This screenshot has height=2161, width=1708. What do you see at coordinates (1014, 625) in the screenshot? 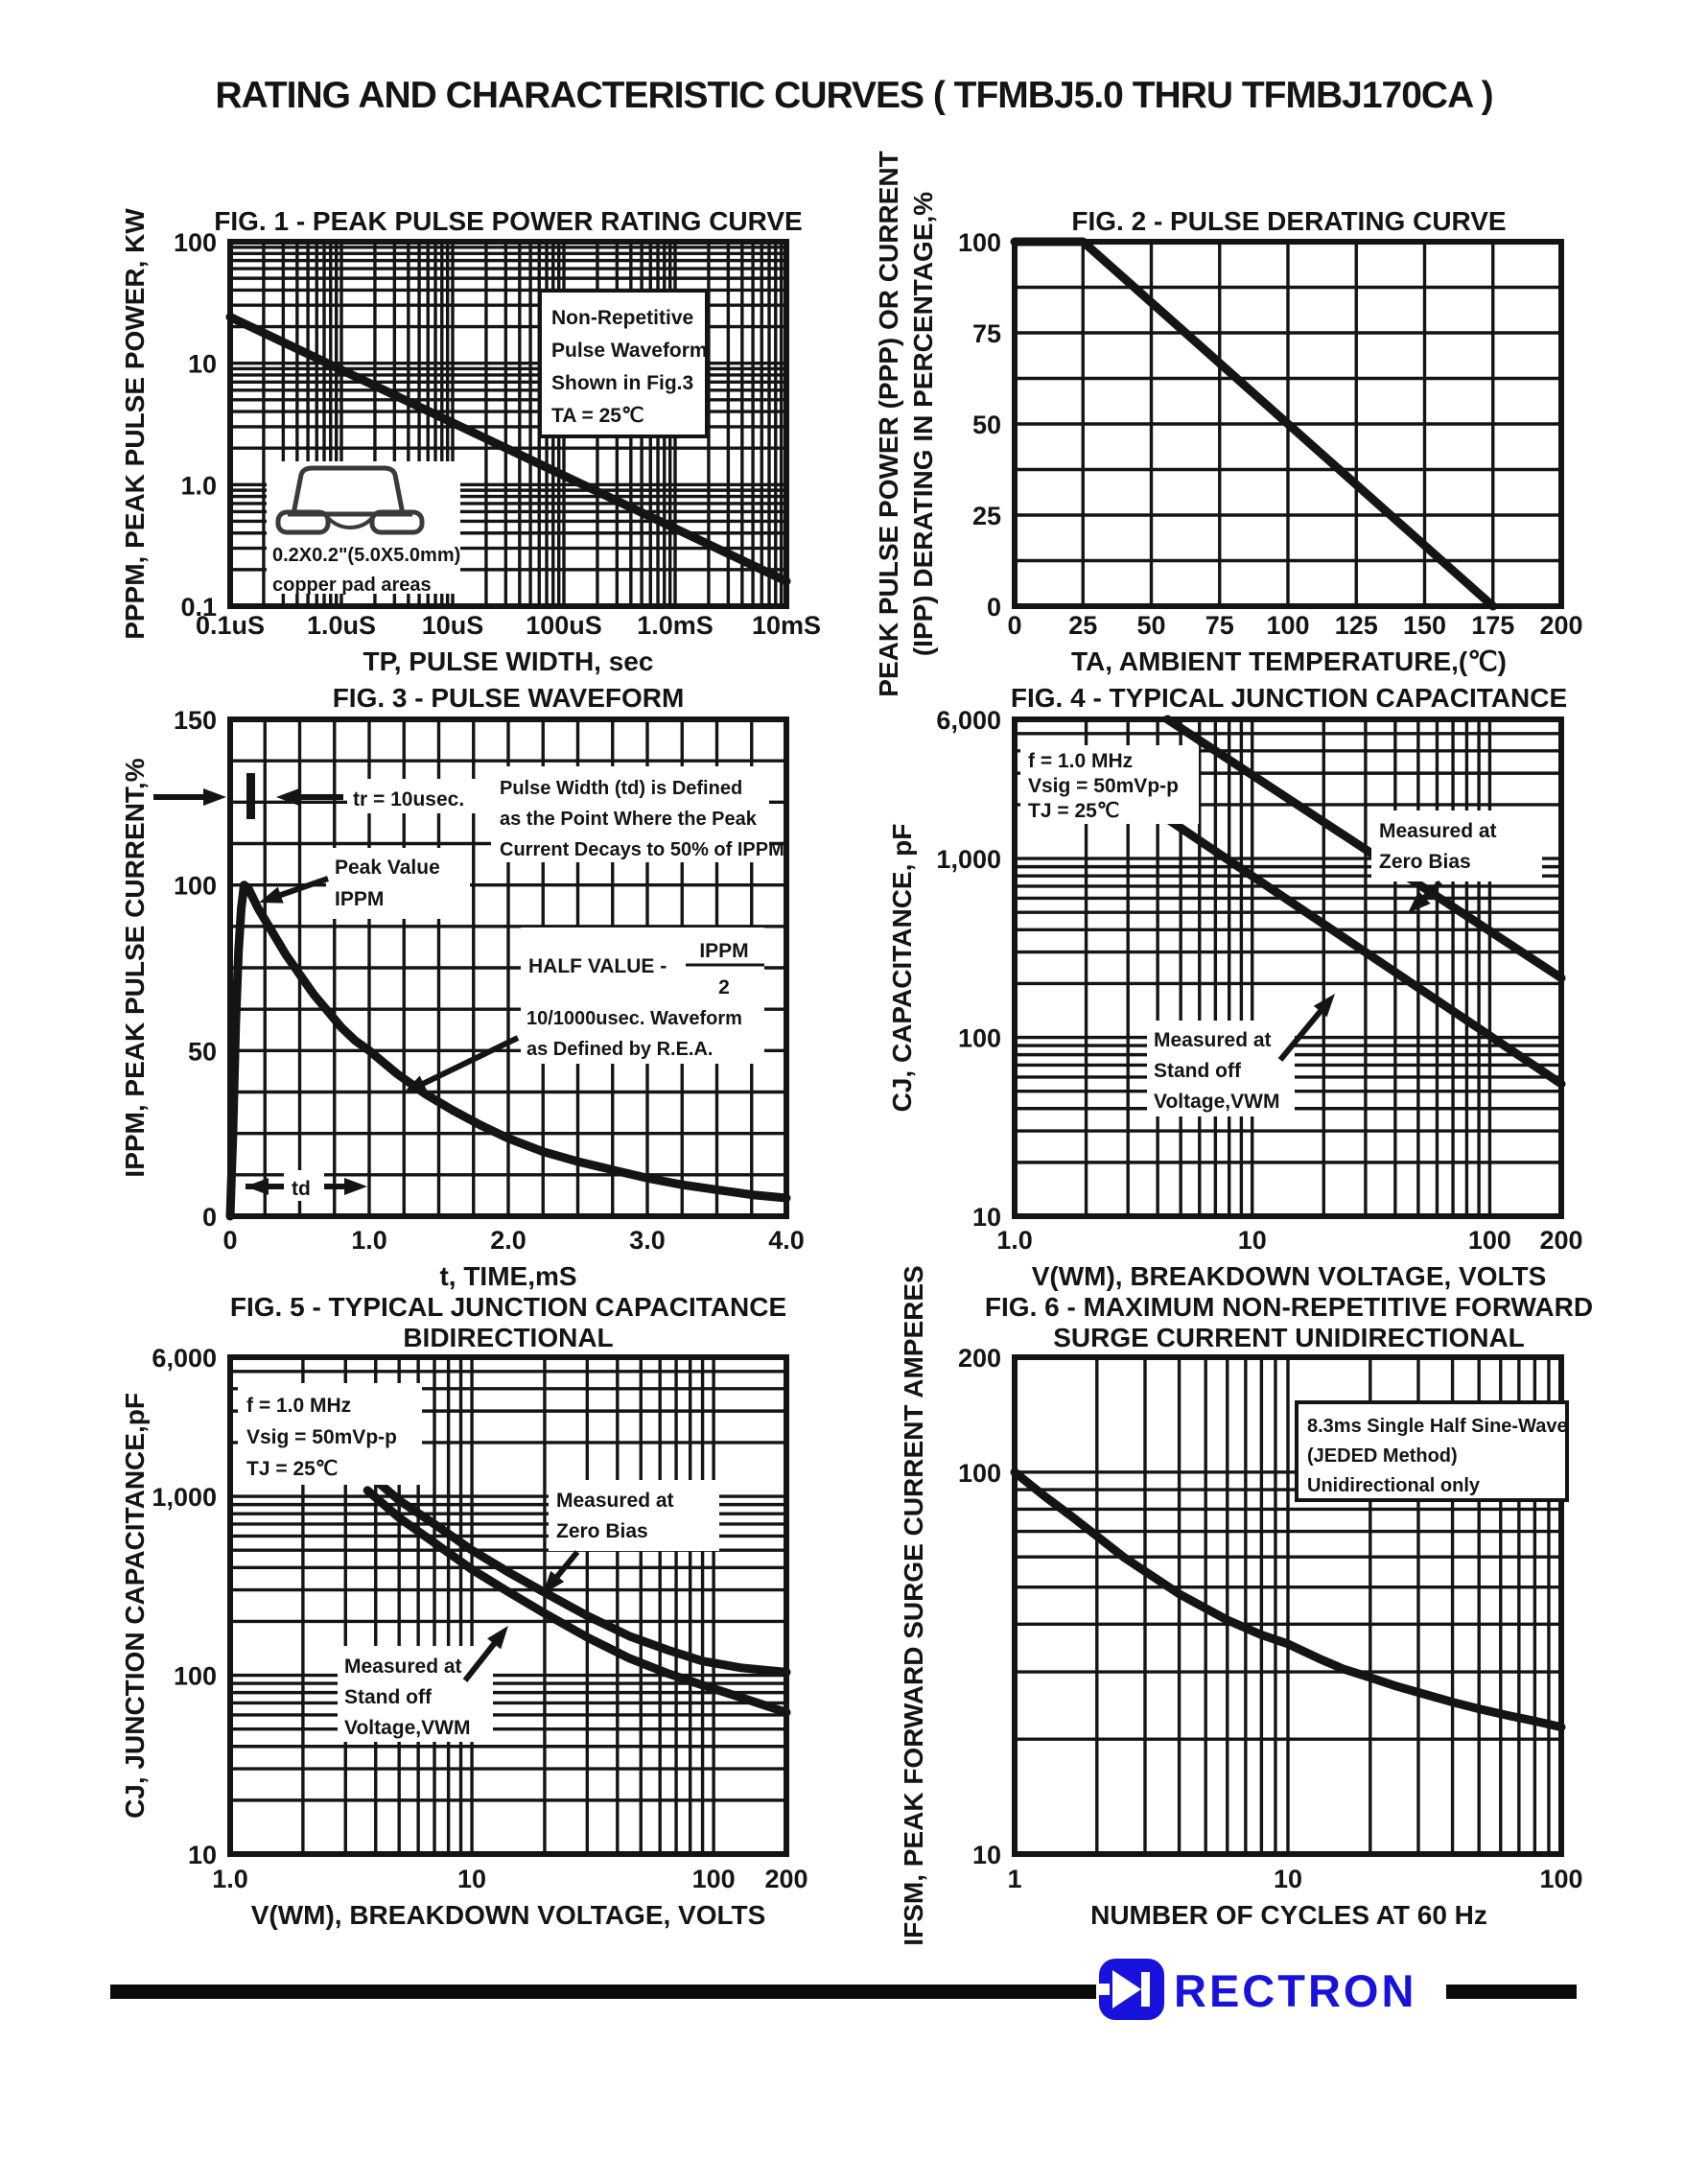
I see `x-tick-label: 0` at bounding box center [1014, 625].